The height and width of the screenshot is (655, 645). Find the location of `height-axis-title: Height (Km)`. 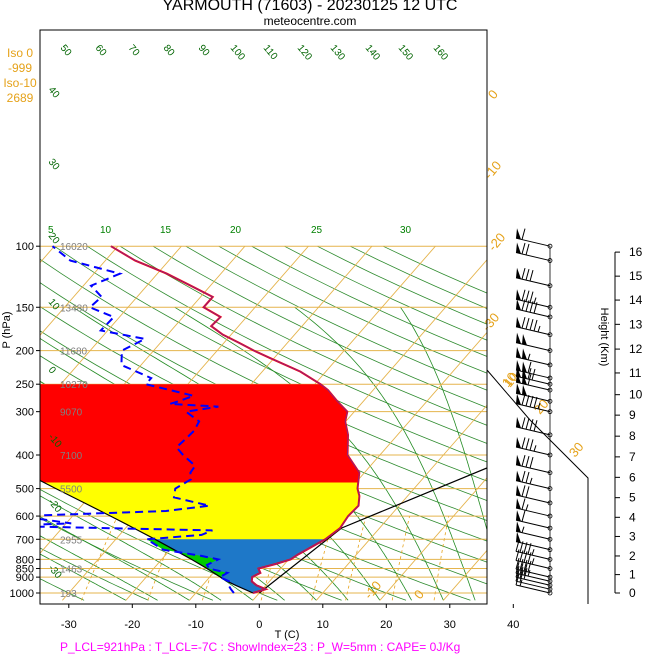

height-axis-title: Height (Km) is located at coordinates (604, 337).